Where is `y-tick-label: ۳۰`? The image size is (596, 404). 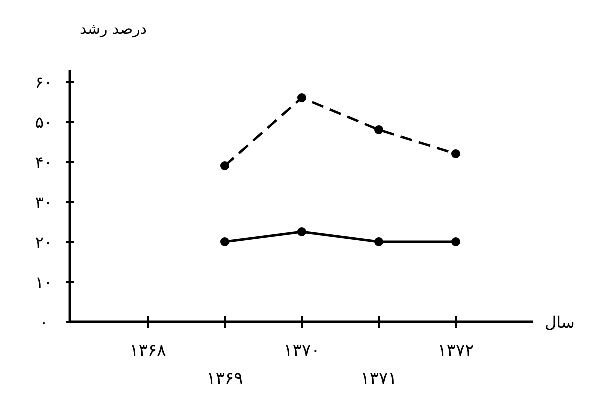 y-tick-label: ۳۰ is located at coordinates (44, 202).